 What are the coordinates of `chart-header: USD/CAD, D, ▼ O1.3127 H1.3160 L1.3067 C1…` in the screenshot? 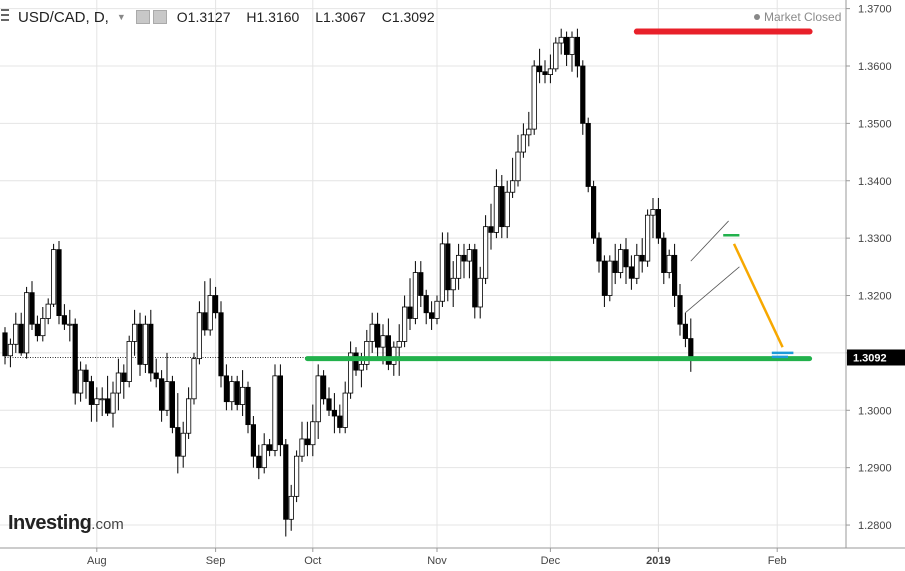 It's located at (223, 17).